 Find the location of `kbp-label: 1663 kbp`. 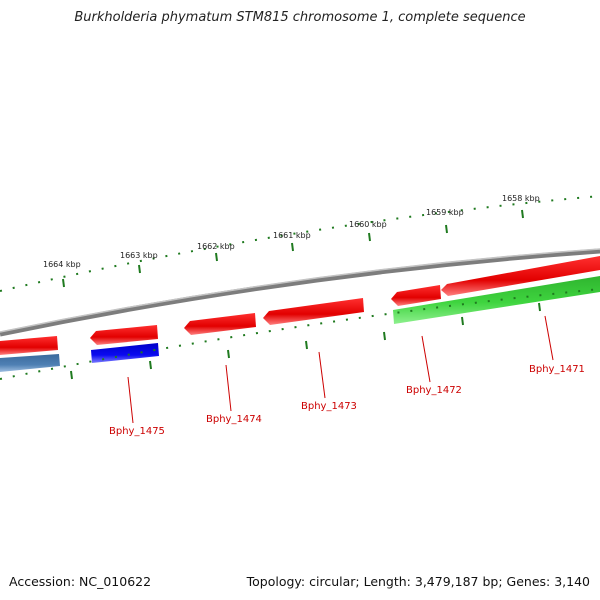

kbp-label: 1663 kbp is located at coordinates (139, 255).